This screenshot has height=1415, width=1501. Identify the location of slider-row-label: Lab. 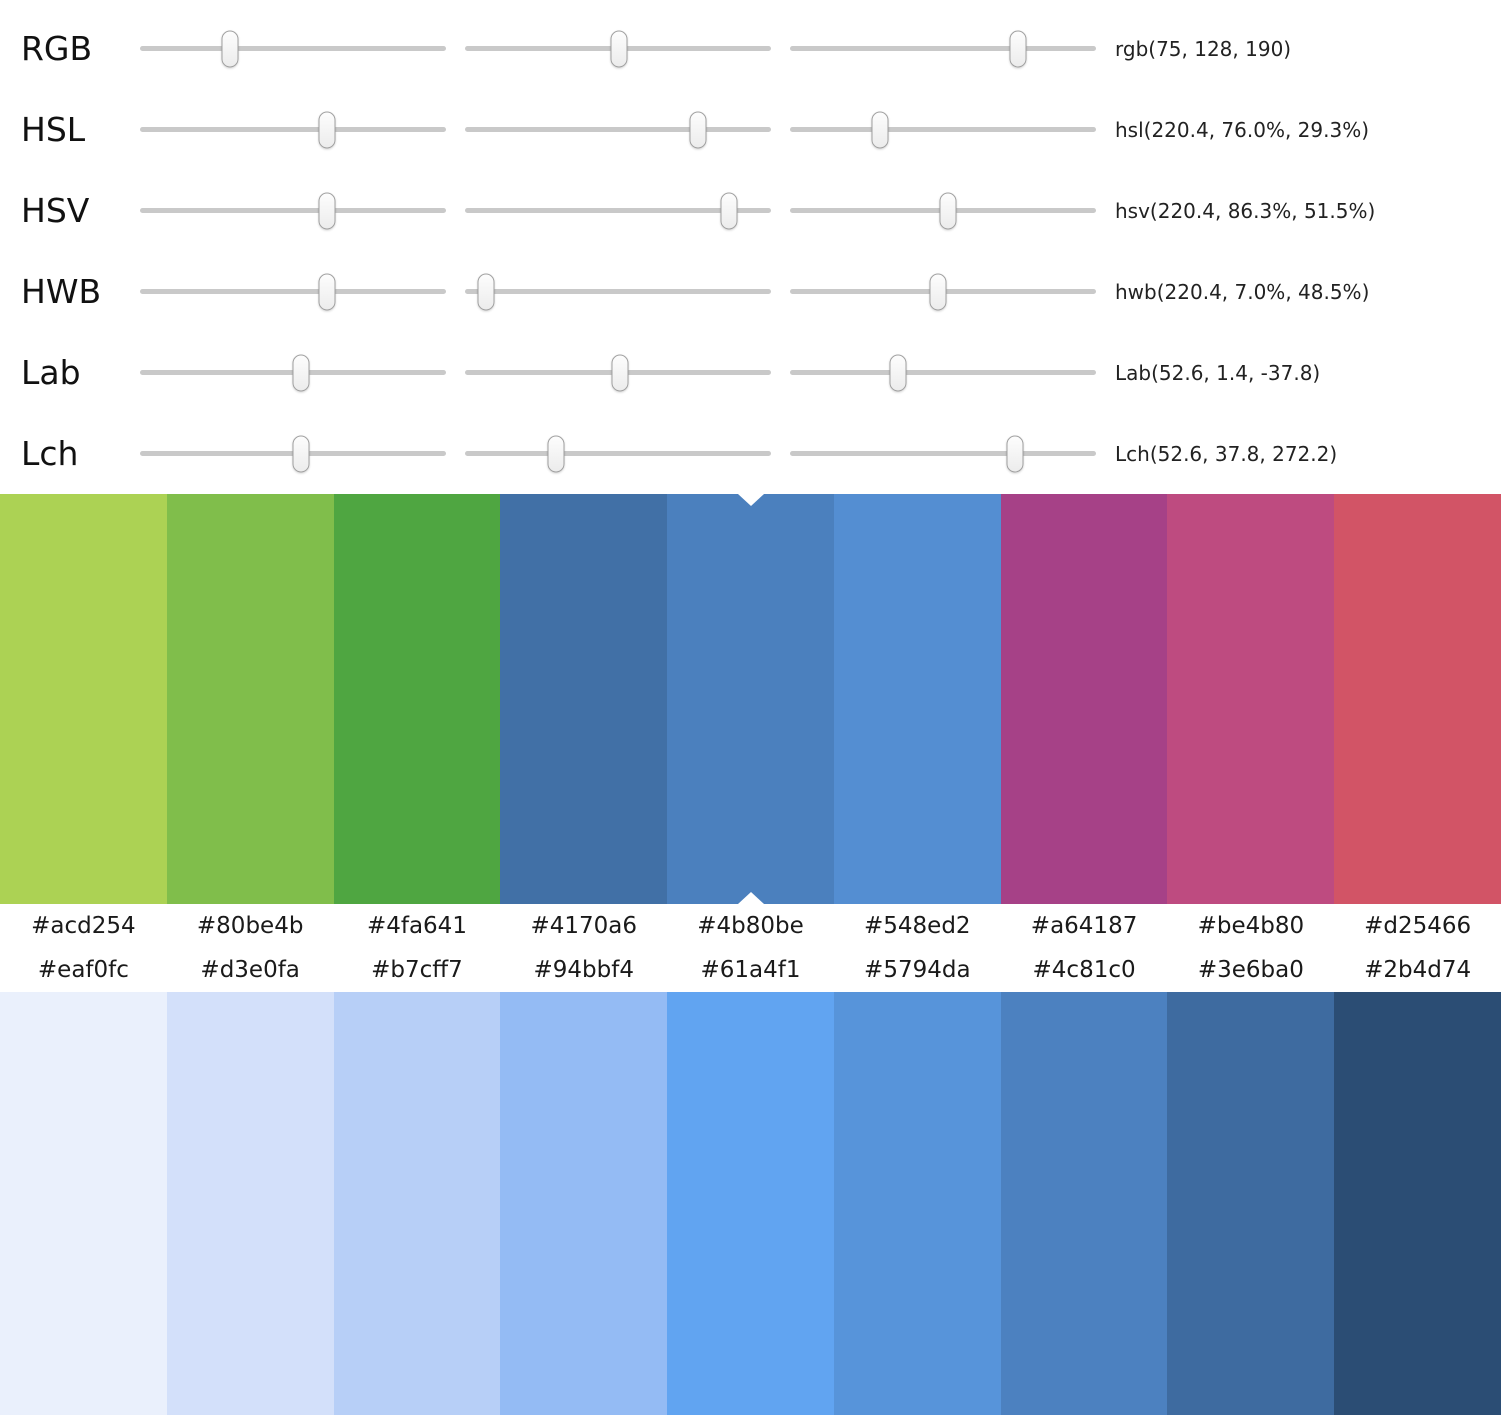
(51, 372).